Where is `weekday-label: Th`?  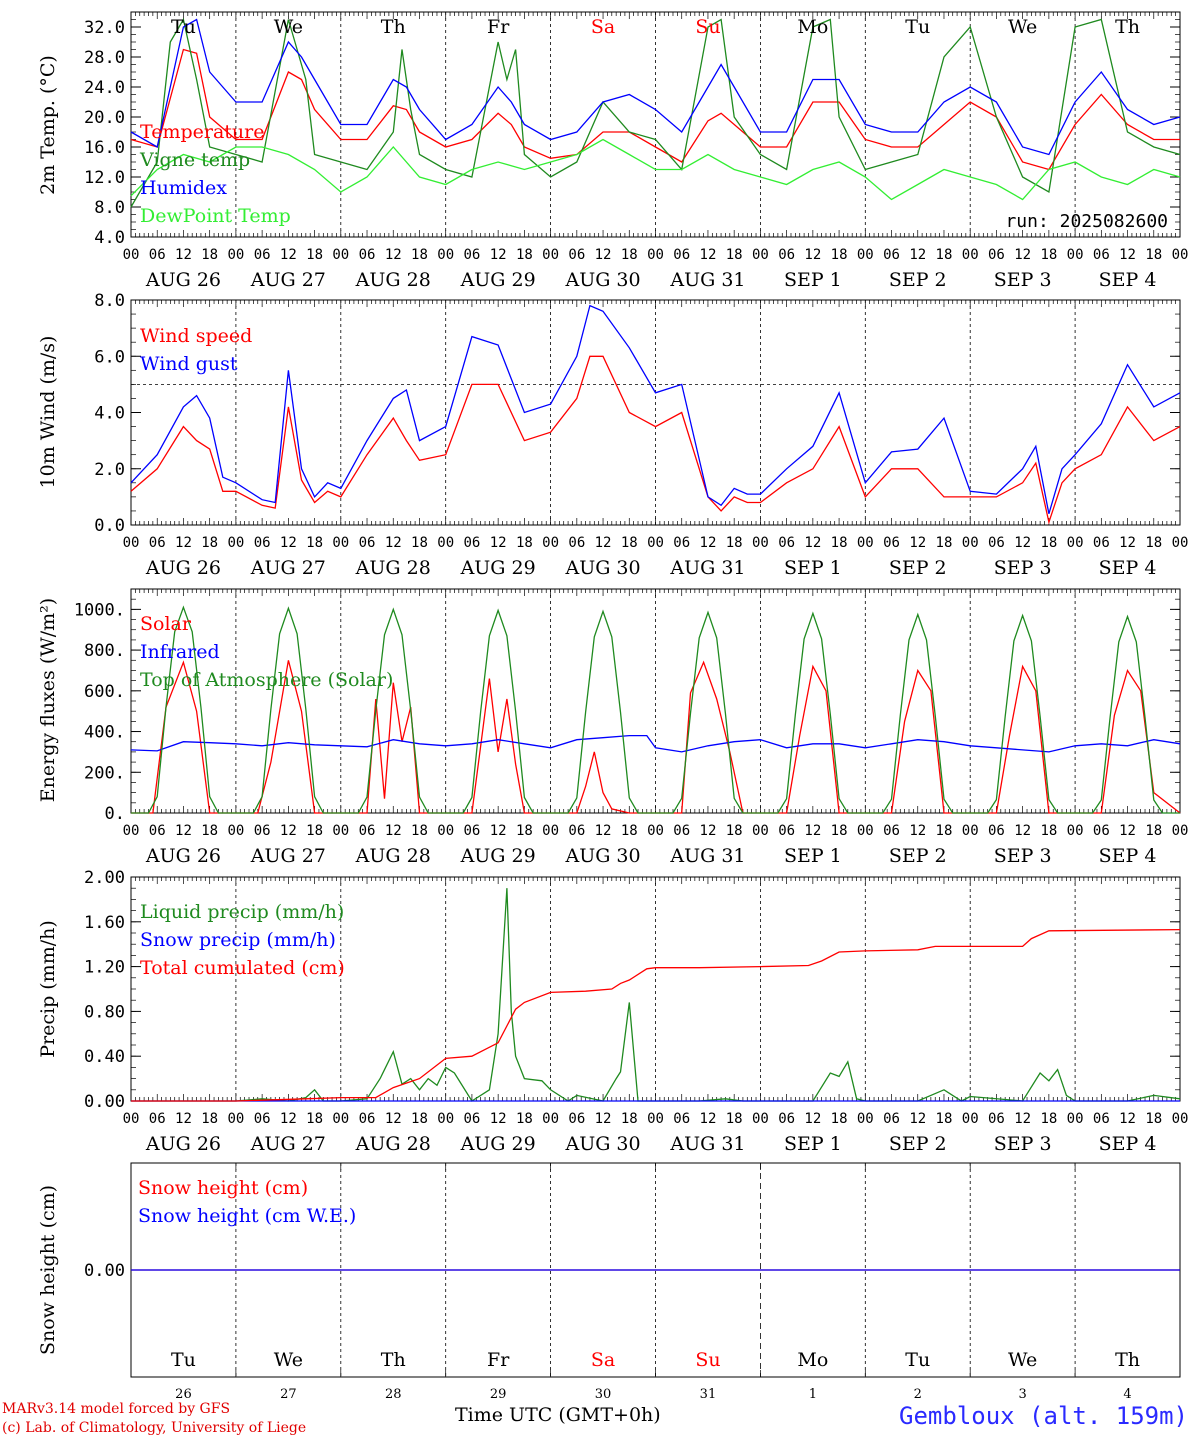 weekday-label: Th is located at coordinates (1127, 27).